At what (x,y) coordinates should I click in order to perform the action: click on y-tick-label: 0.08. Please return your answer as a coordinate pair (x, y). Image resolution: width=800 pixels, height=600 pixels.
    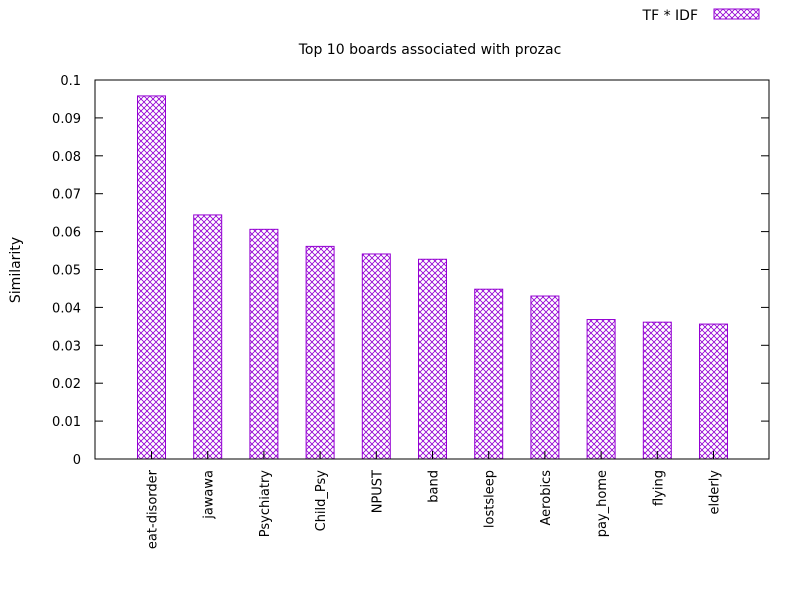
    Looking at the image, I should click on (66, 157).